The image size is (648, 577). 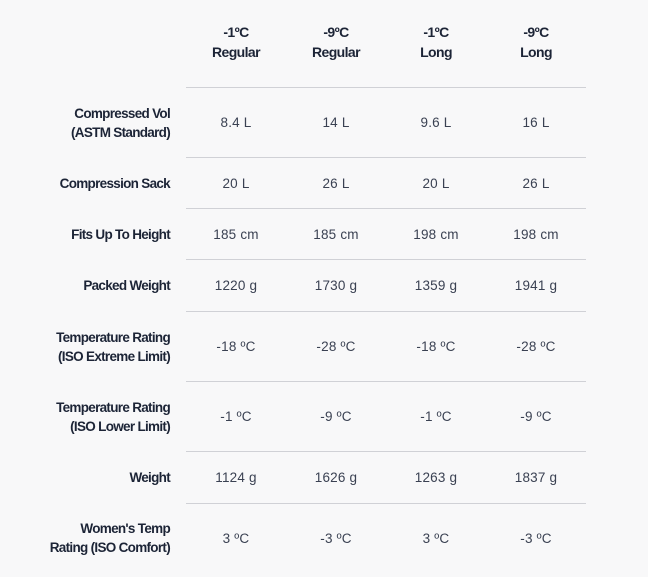 I want to click on table-cell: 1359 g, so click(x=436, y=285).